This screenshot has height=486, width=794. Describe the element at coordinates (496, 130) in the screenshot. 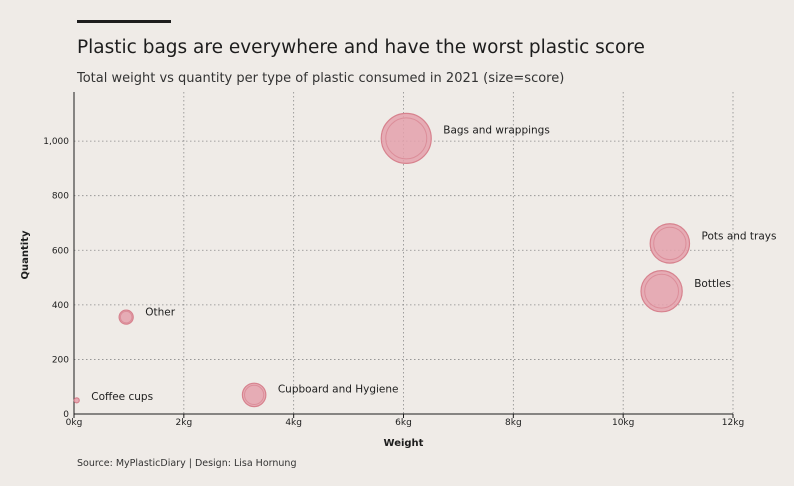

I see `bubble-label: Bags and wrappings` at that location.